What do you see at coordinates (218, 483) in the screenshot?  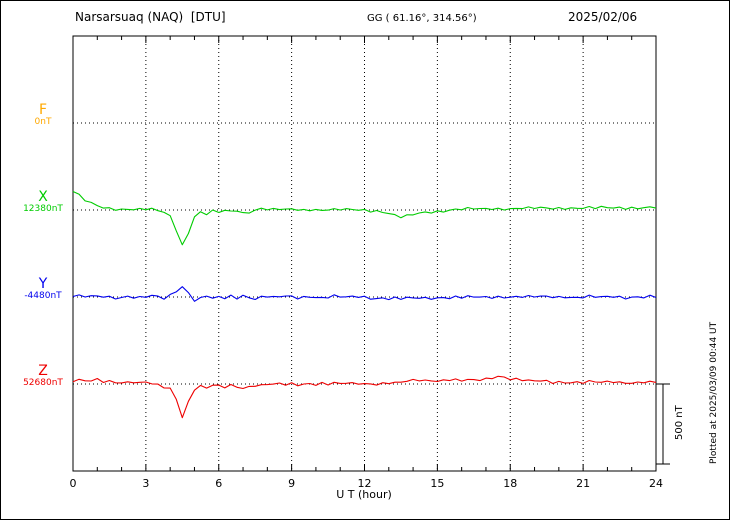 I see `x-tick-label: 6` at bounding box center [218, 483].